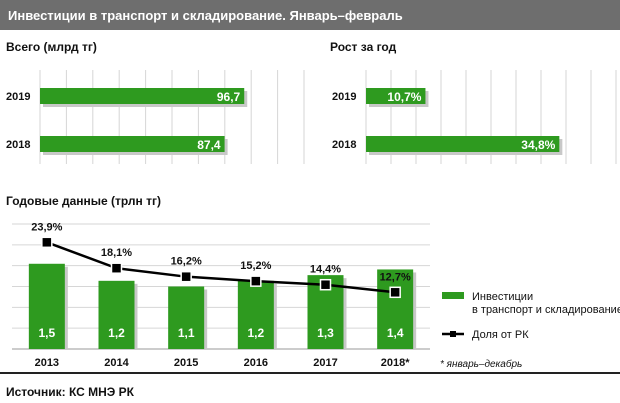  I want to click on x-tick-label: 2016, so click(256, 363).